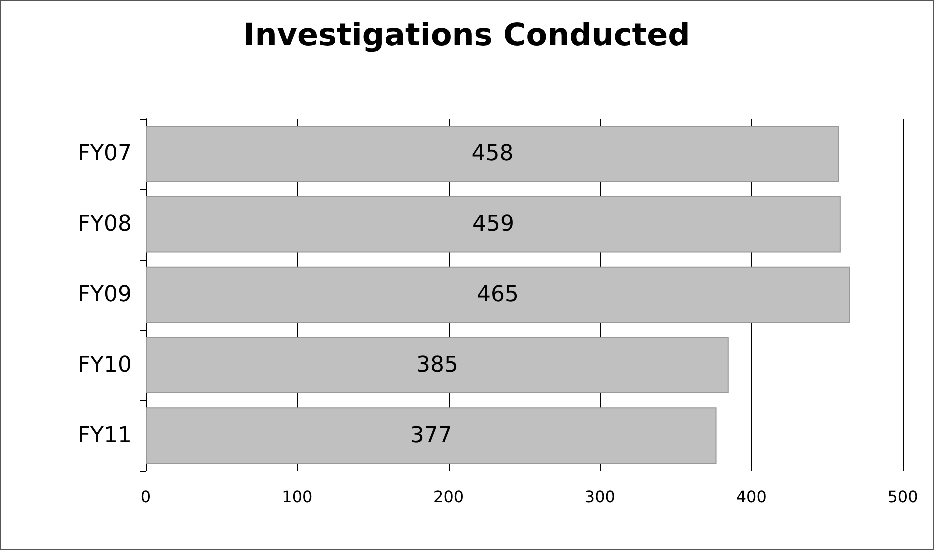 The height and width of the screenshot is (550, 934). I want to click on y-tick-label: FY08, so click(105, 225).